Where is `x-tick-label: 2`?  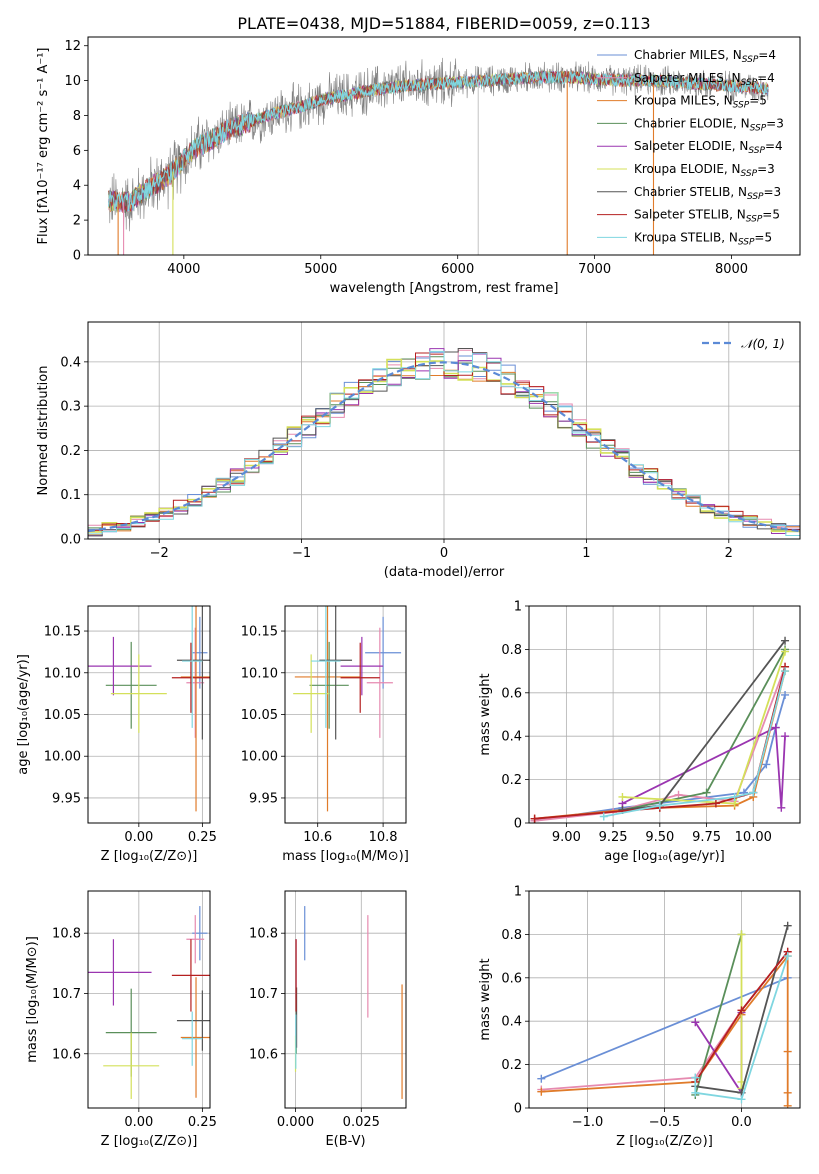
x-tick-label: 2 is located at coordinates (729, 553).